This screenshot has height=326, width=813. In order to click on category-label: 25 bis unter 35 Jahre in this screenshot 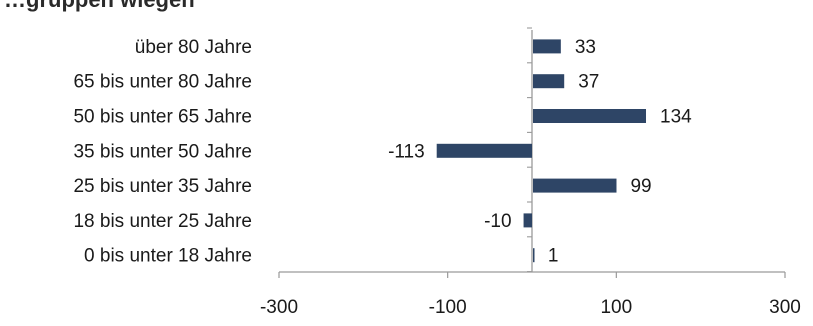, I will do `click(162, 186)`.